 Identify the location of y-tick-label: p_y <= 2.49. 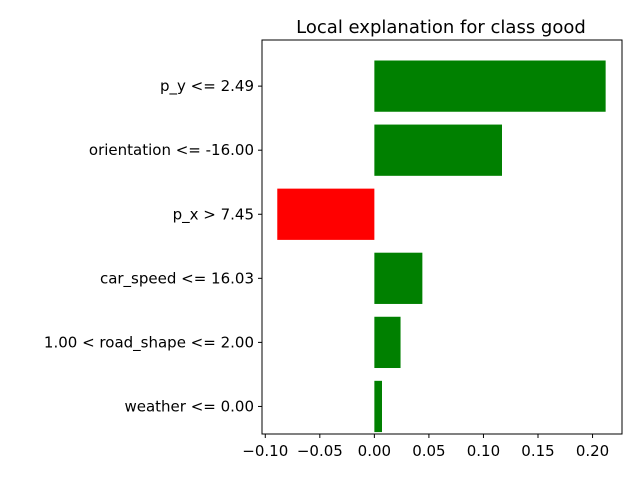
(207, 86).